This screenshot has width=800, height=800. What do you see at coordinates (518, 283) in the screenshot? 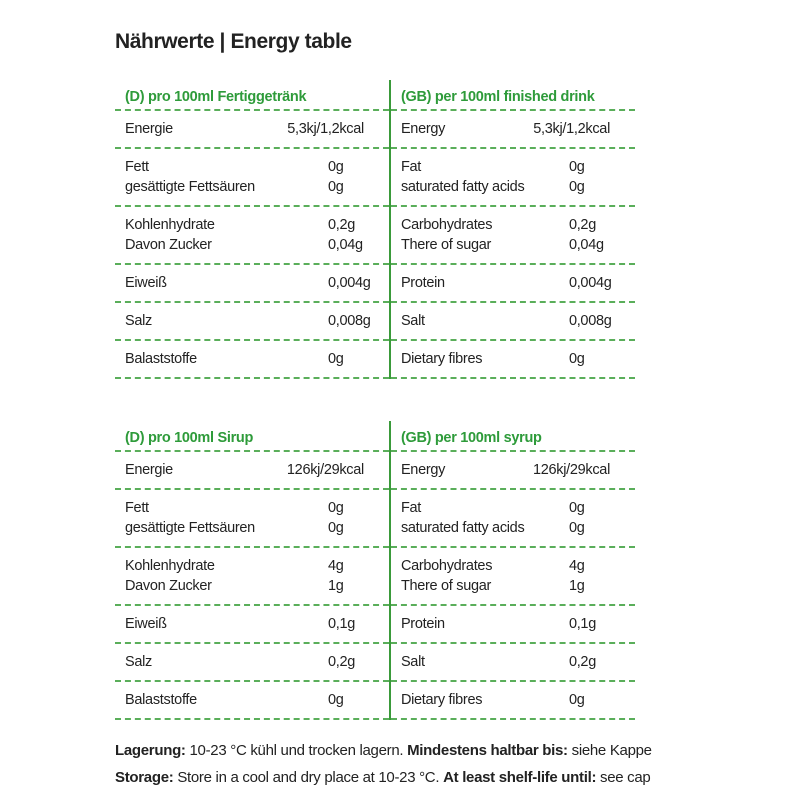
I see `table-row: Protein 0,004g` at bounding box center [518, 283].